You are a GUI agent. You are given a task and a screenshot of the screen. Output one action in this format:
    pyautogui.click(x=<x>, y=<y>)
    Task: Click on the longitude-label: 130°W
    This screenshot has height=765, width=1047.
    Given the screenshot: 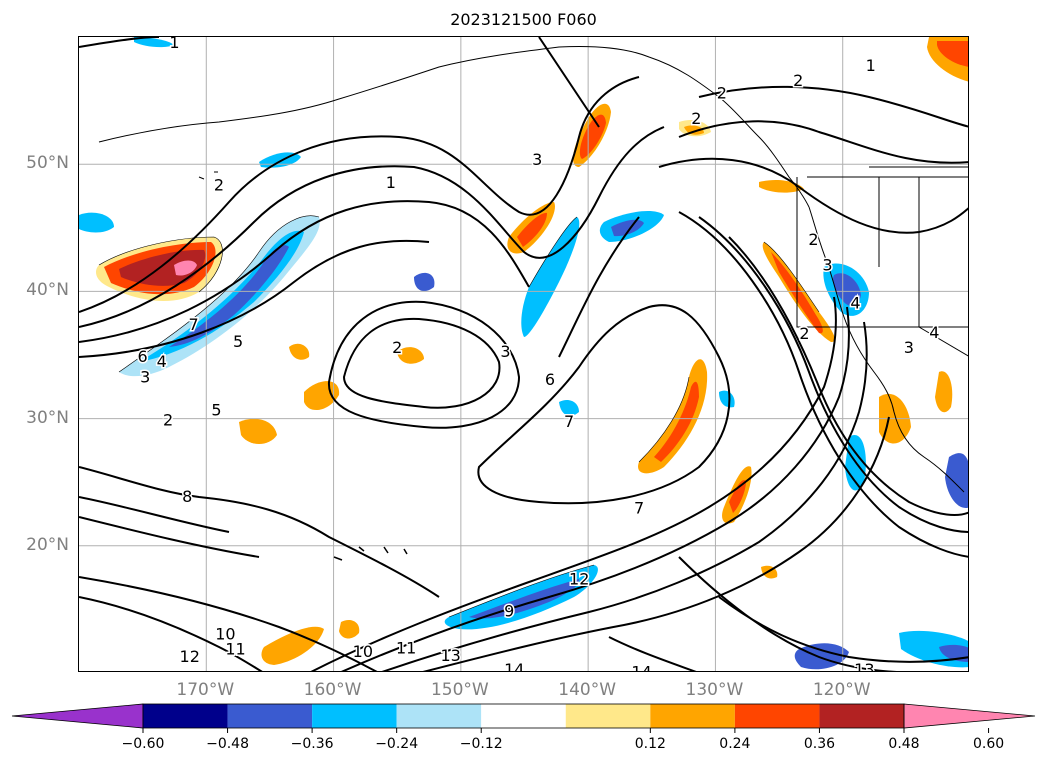 What is the action you would take?
    pyautogui.click(x=715, y=690)
    